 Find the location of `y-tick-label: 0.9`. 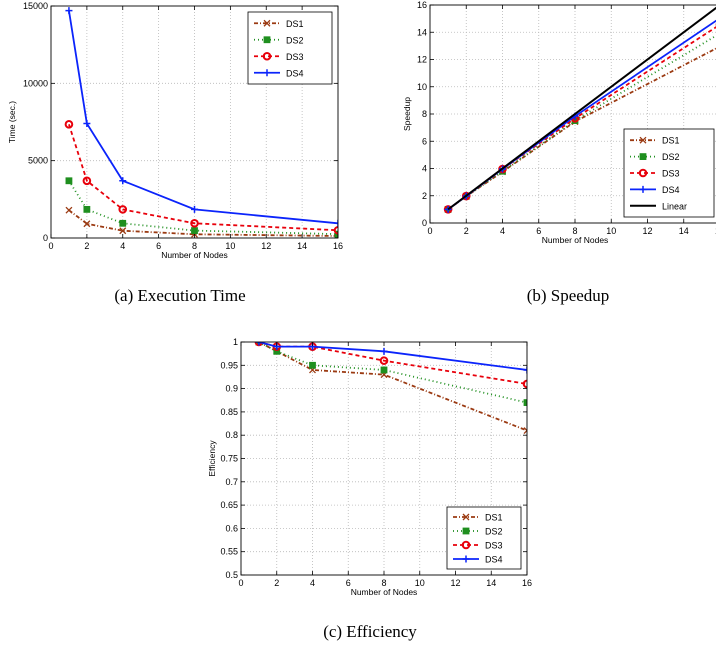

y-tick-label: 0.9 is located at coordinates (231, 389).